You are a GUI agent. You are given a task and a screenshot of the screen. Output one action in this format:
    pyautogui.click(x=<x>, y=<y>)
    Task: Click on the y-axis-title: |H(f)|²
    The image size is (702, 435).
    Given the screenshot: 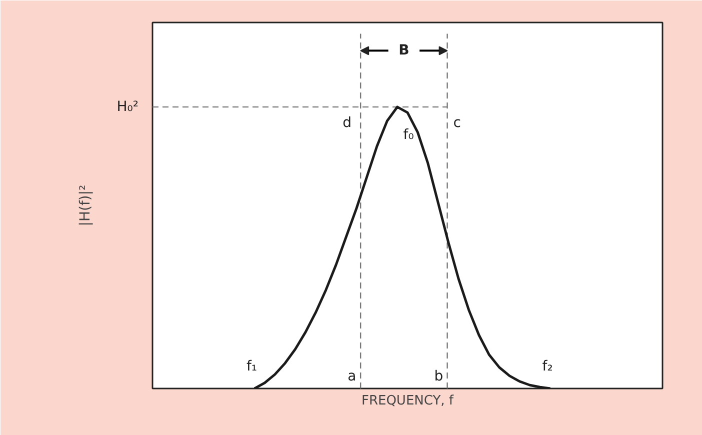 What is the action you would take?
    pyautogui.click(x=86, y=205)
    